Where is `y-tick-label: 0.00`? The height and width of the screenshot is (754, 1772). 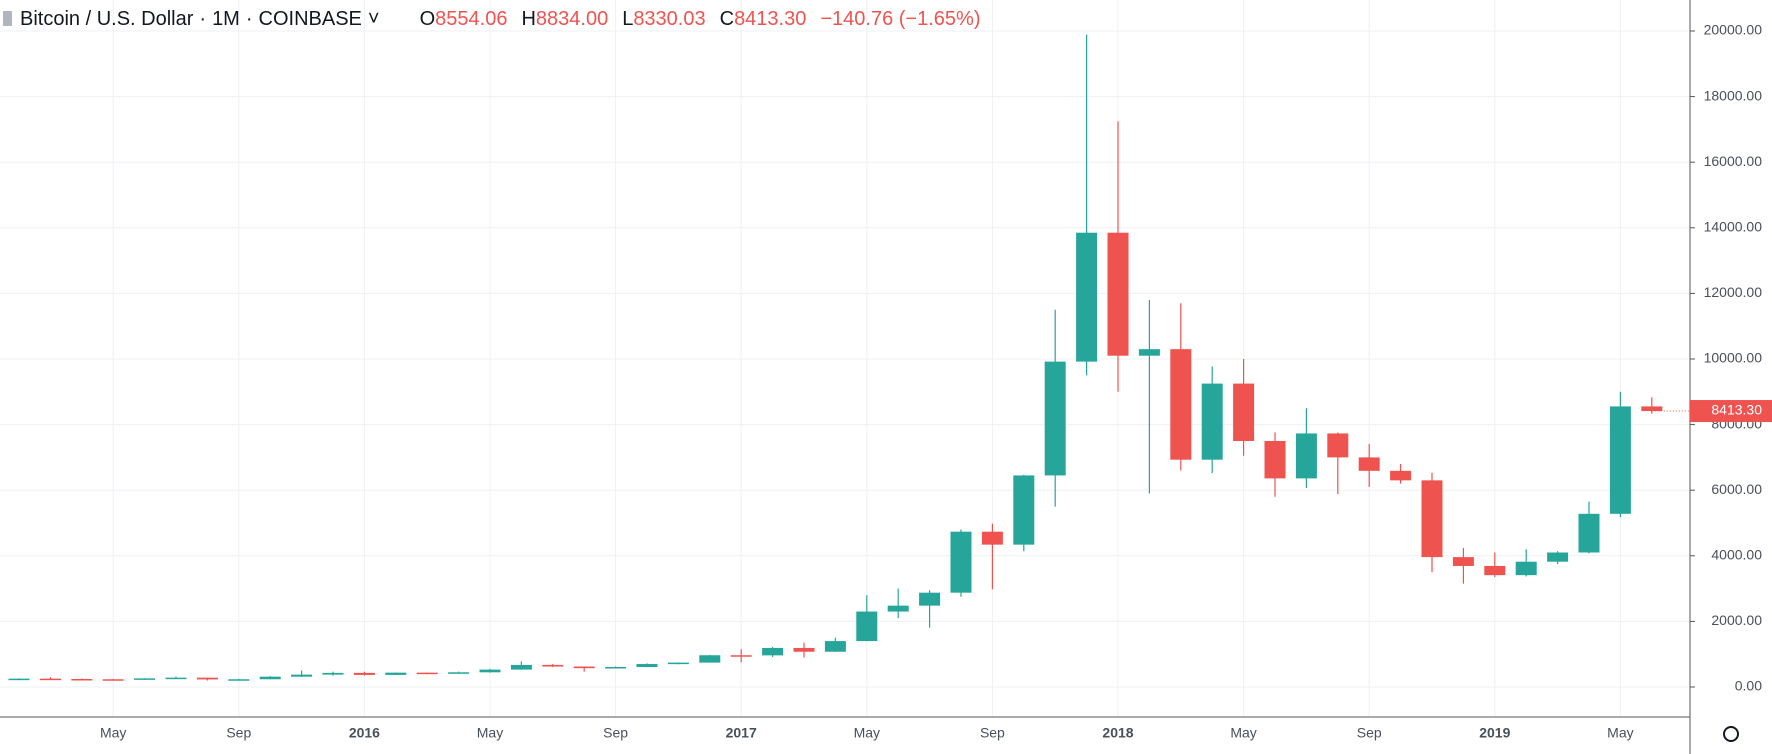 y-tick-label: 0.00 is located at coordinates (1748, 686).